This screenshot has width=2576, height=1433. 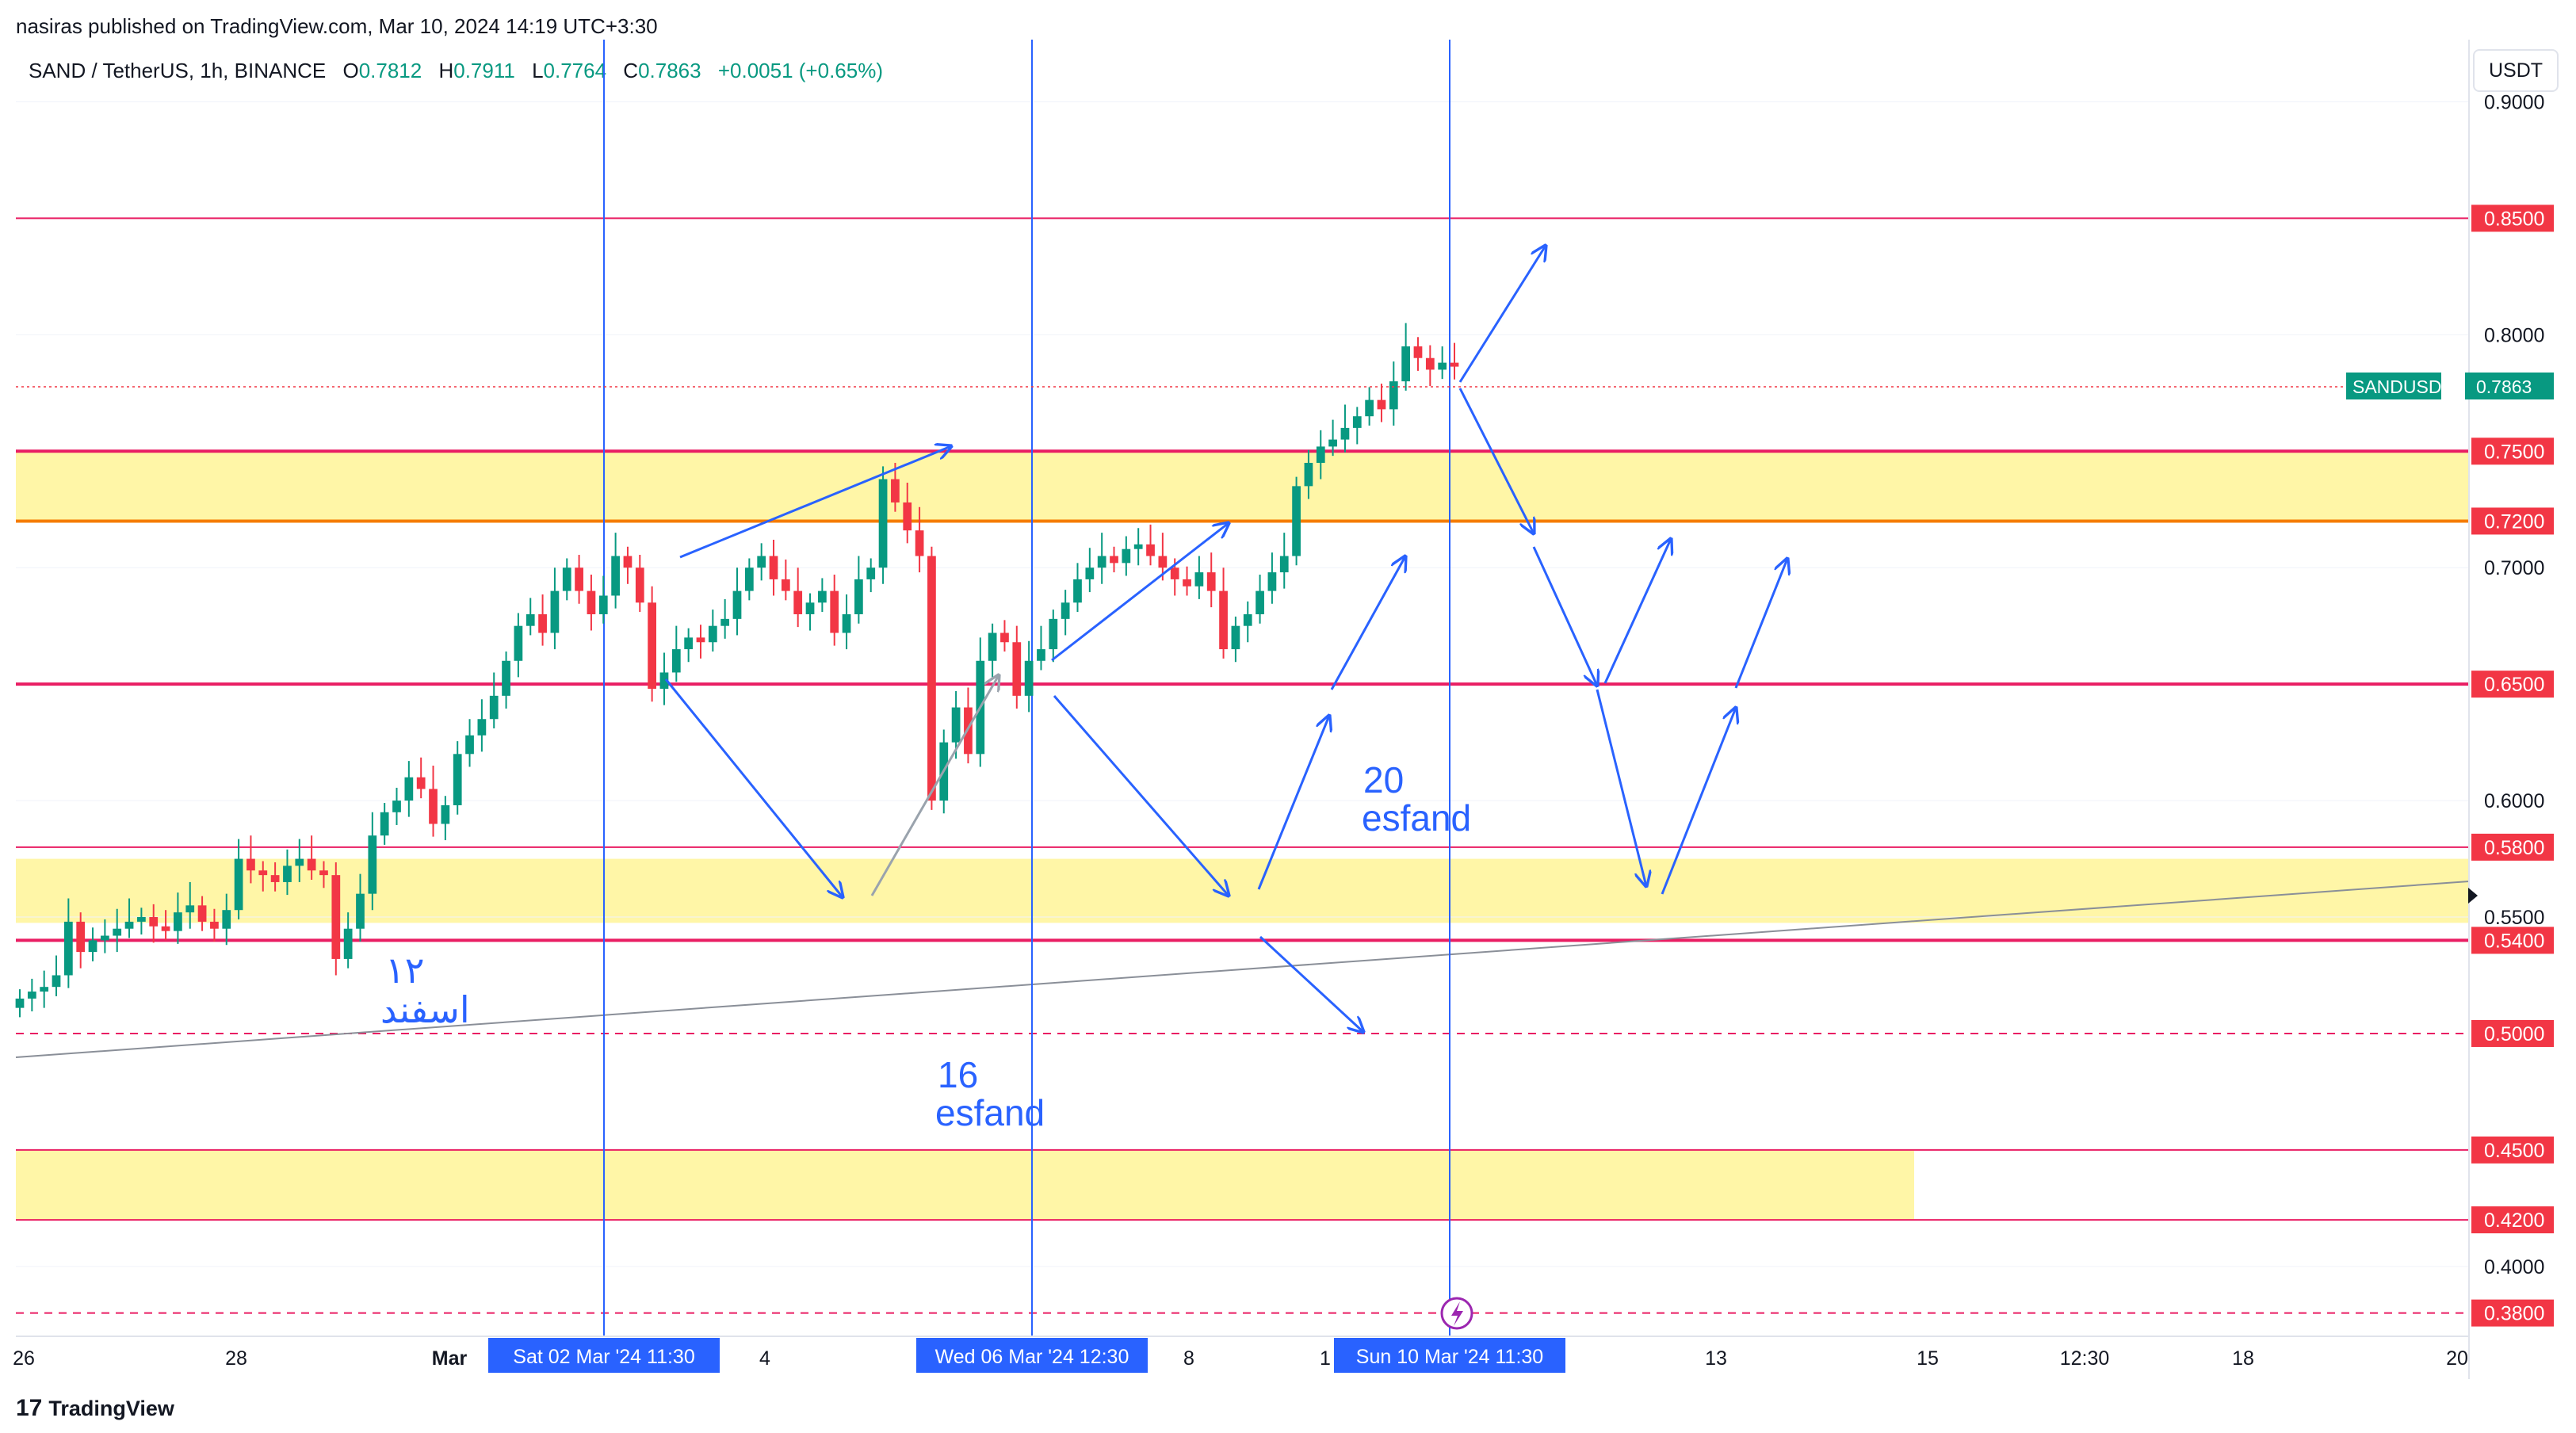 What do you see at coordinates (1383, 780) in the screenshot?
I see `annotation-20-line1: 20` at bounding box center [1383, 780].